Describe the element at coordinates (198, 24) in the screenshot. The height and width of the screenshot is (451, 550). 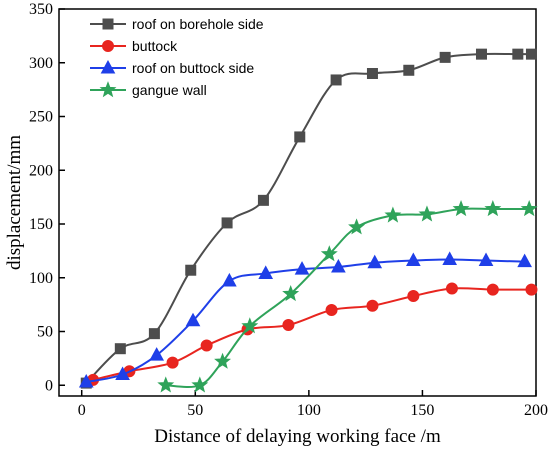
I see `legend-label: roof on borehole side` at that location.